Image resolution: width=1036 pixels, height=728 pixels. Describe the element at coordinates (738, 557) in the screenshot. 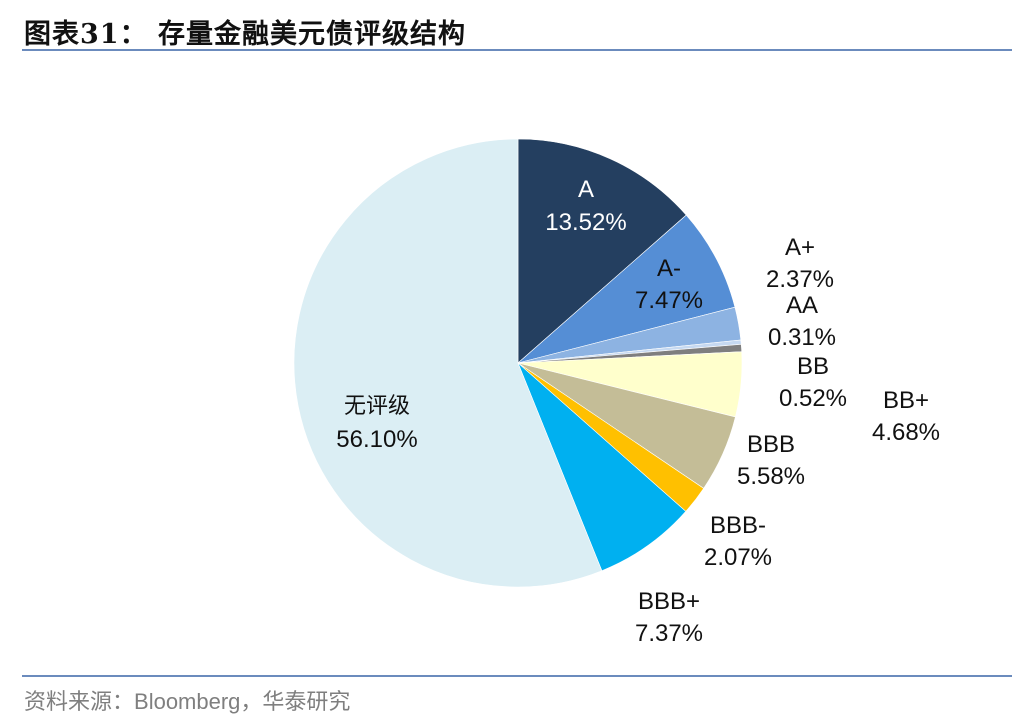

I see `slice-label-value: 2.07%` at that location.